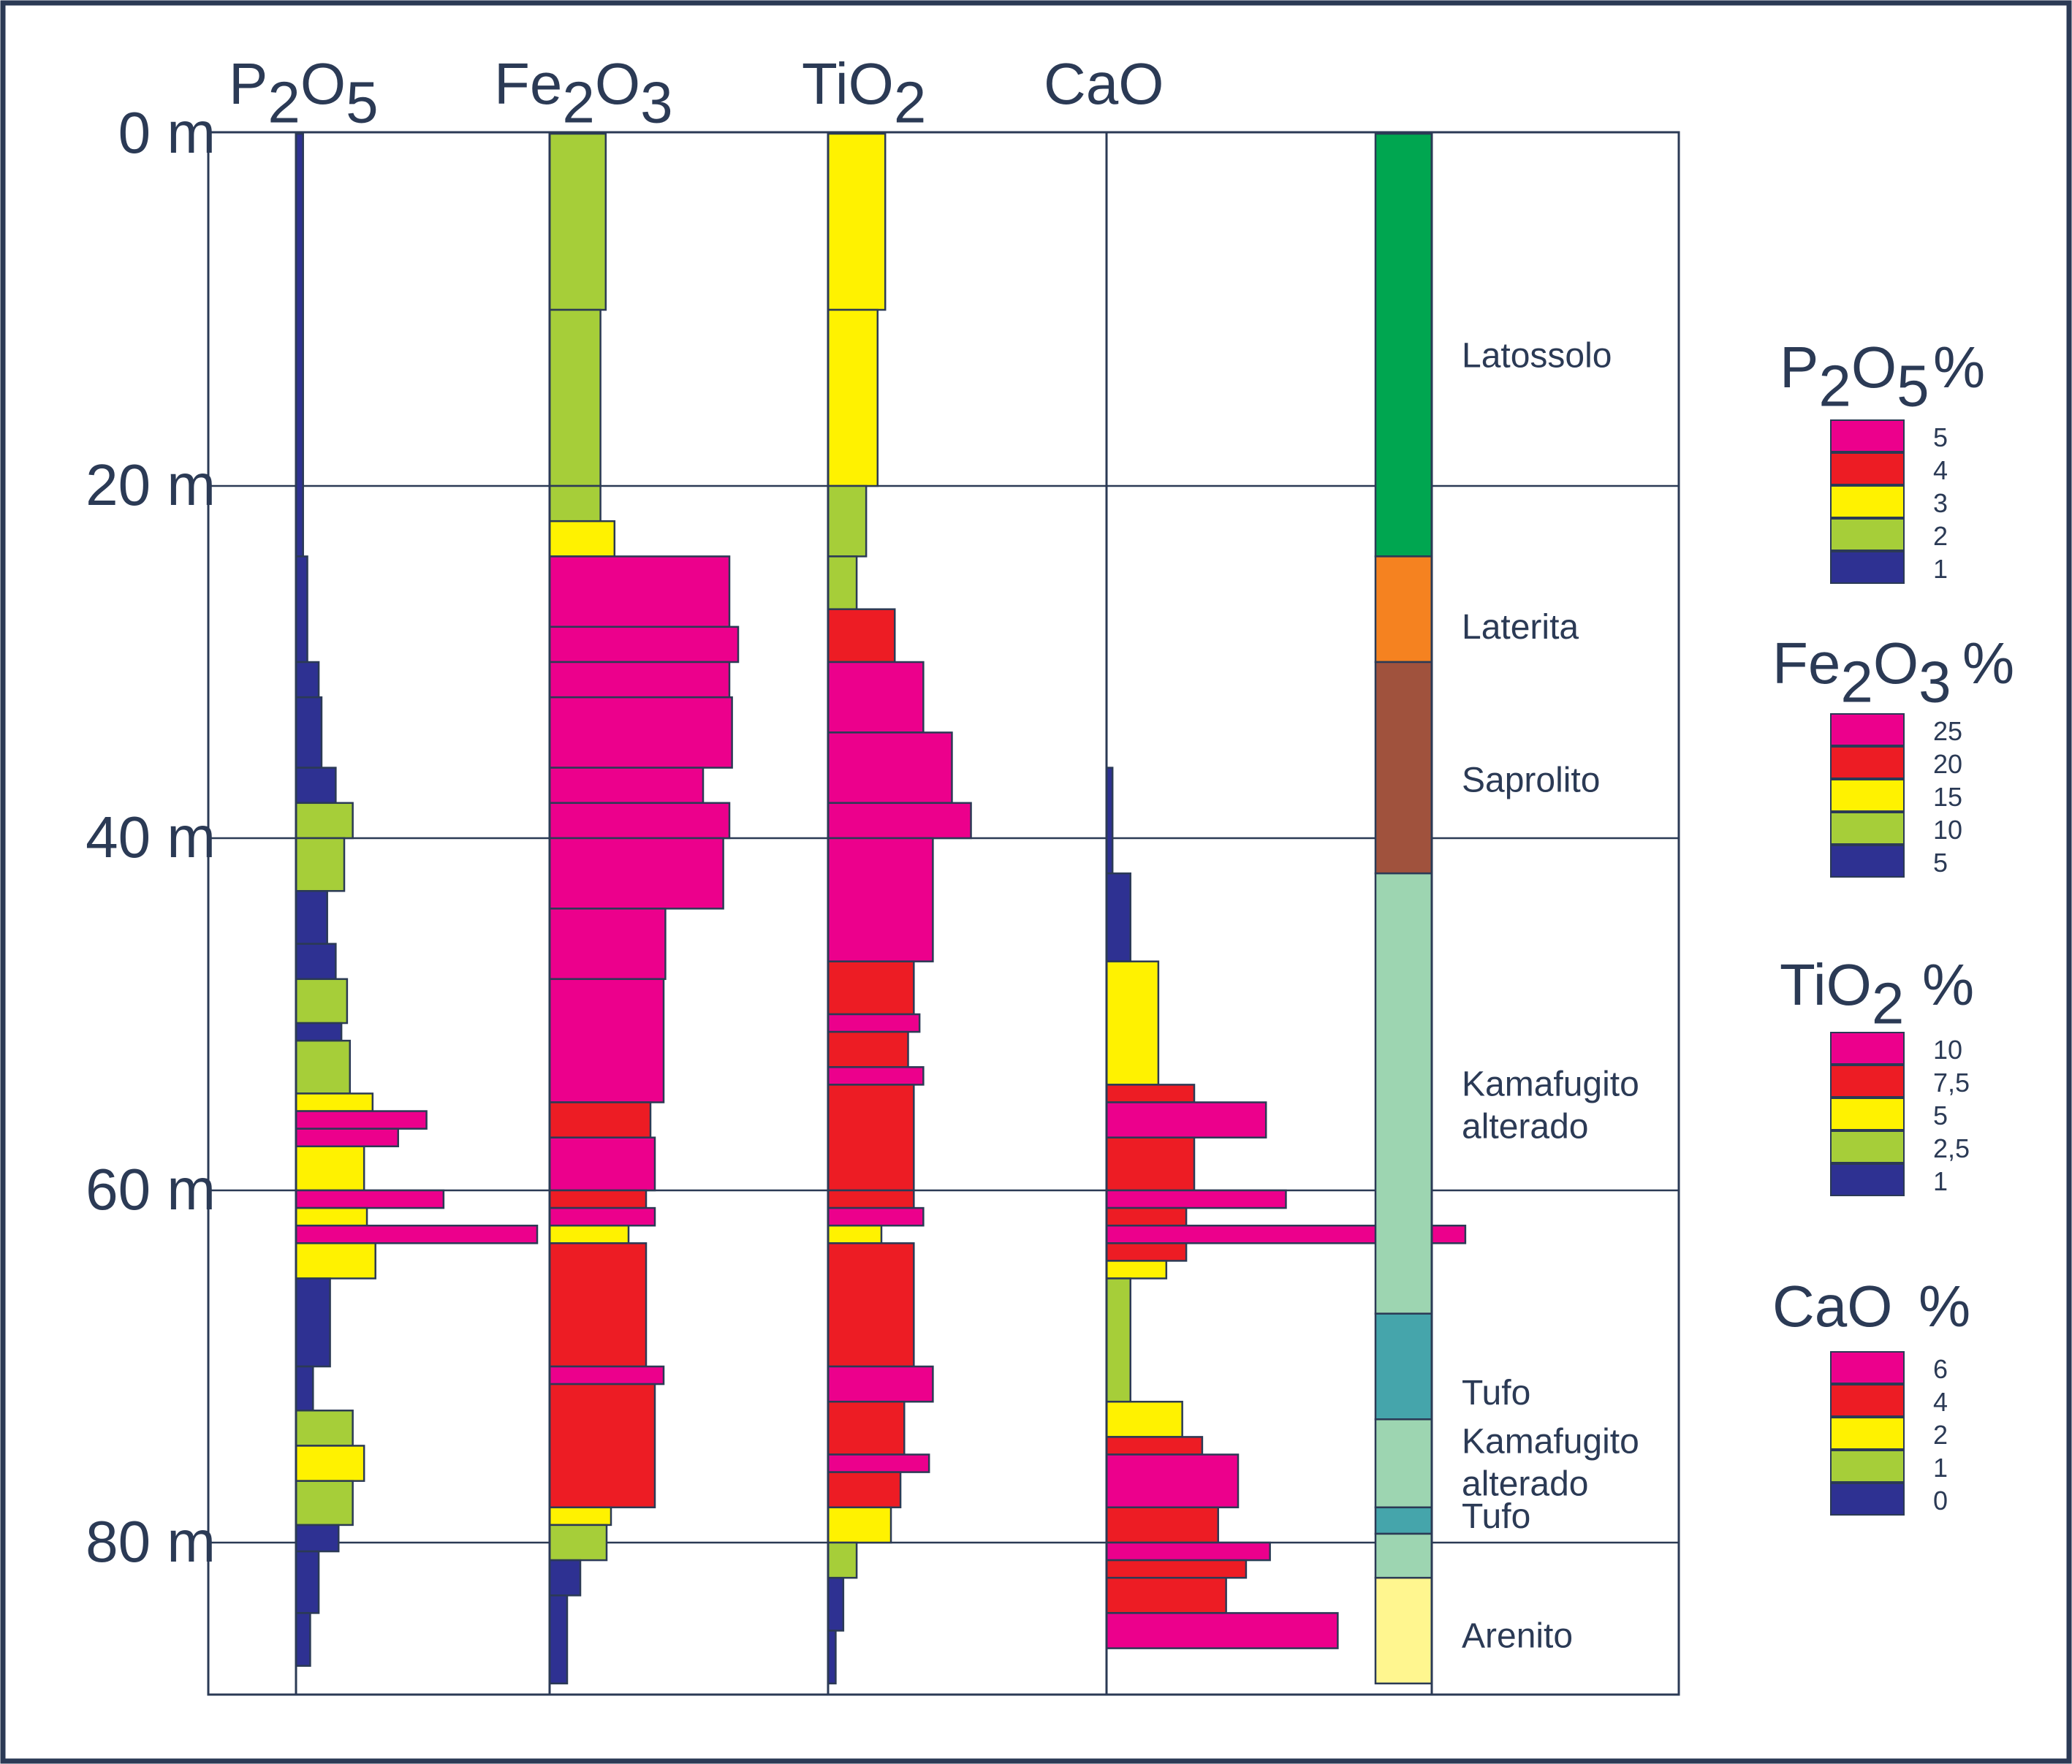  I want to click on legend-value-label: 25, so click(1947, 731).